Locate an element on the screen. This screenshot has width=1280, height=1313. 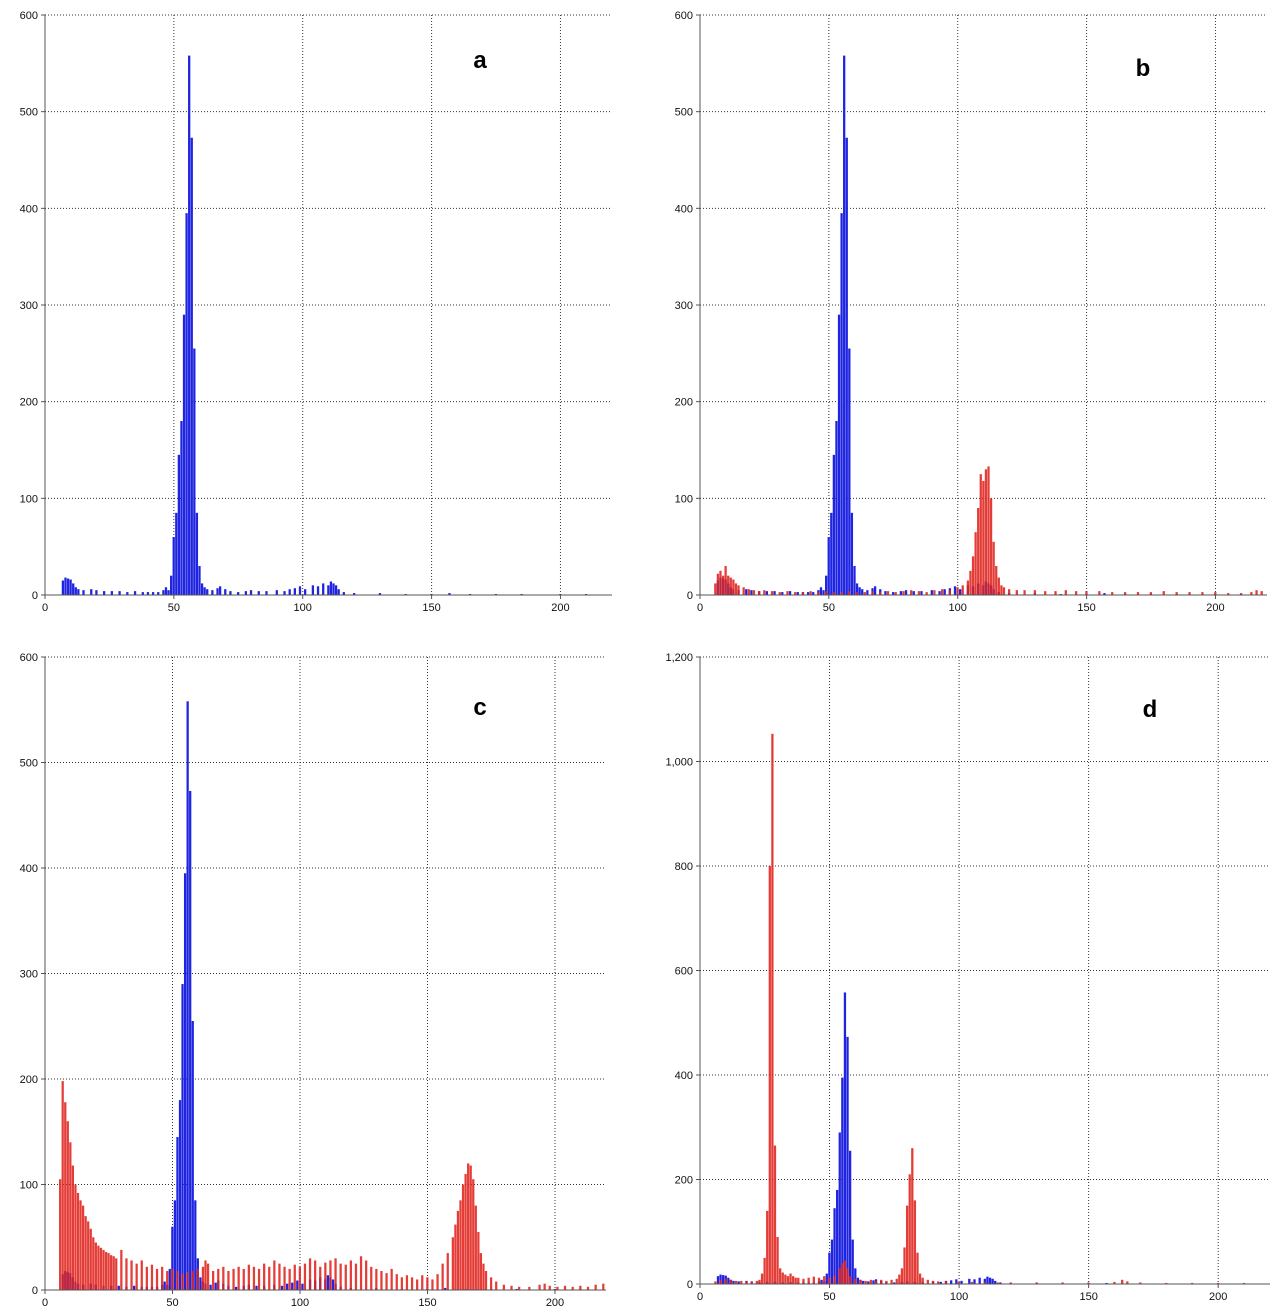
panel-b-x-tick-label-1: 50 is located at coordinates (829, 608).